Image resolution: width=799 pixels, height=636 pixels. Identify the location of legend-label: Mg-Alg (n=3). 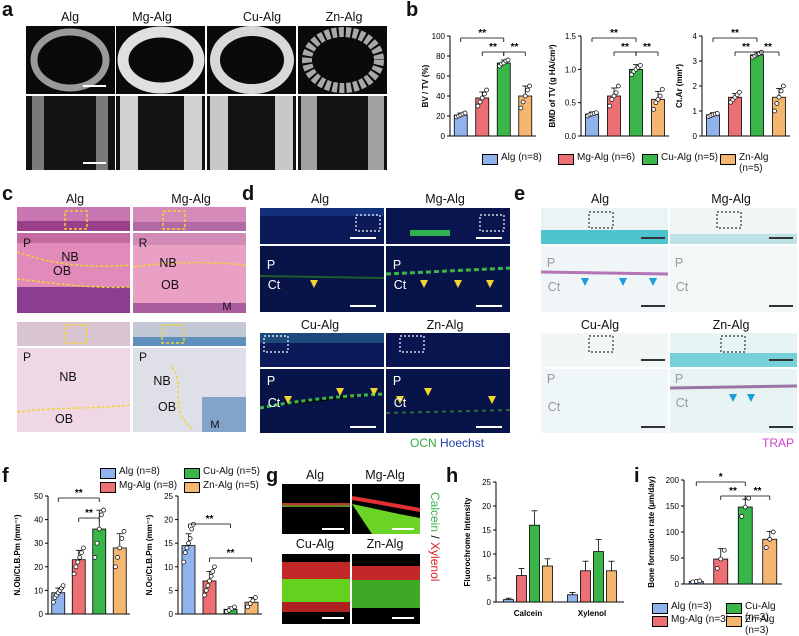
(700, 619).